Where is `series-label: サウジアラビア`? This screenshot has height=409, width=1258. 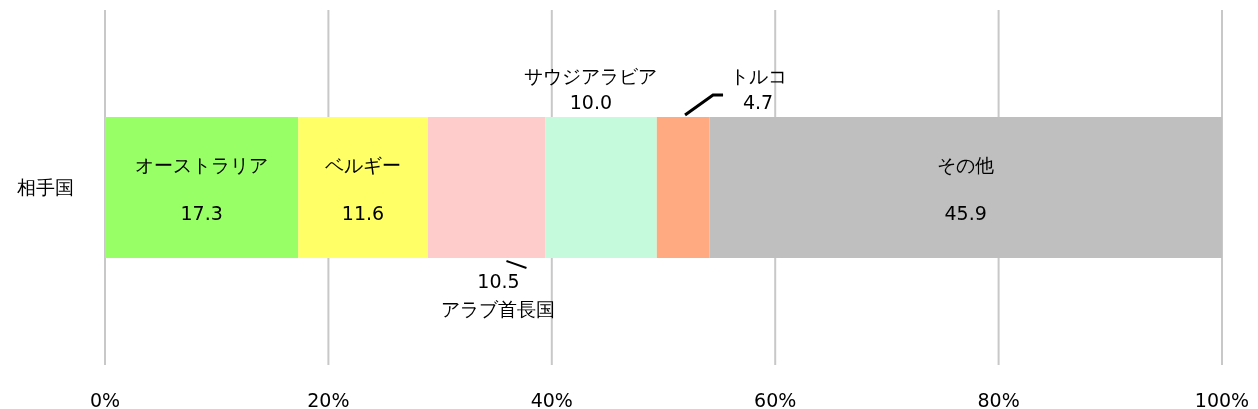 series-label: サウジアラビア is located at coordinates (591, 76).